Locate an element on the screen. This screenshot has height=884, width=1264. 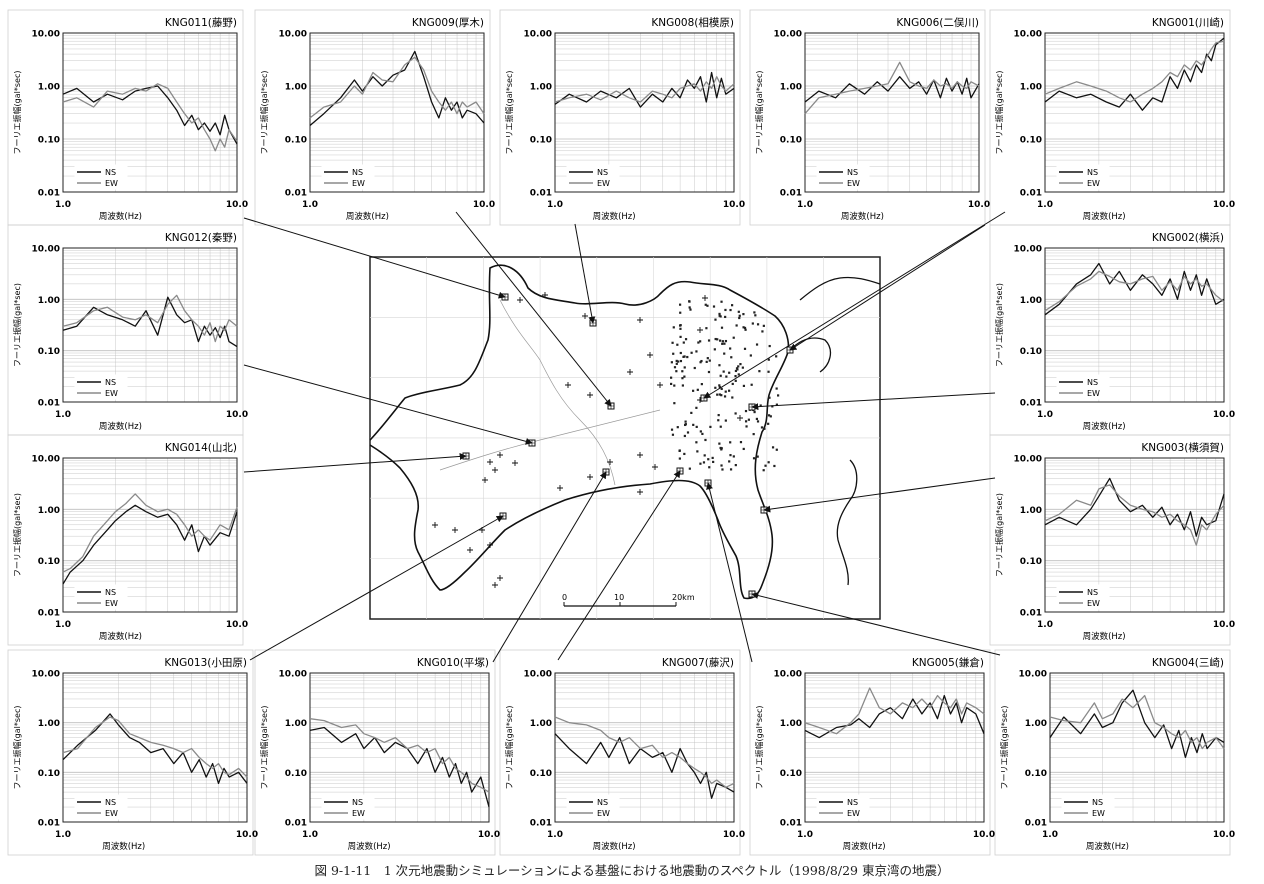
y-tick-label: 10.00 is located at coordinates (788, 675).